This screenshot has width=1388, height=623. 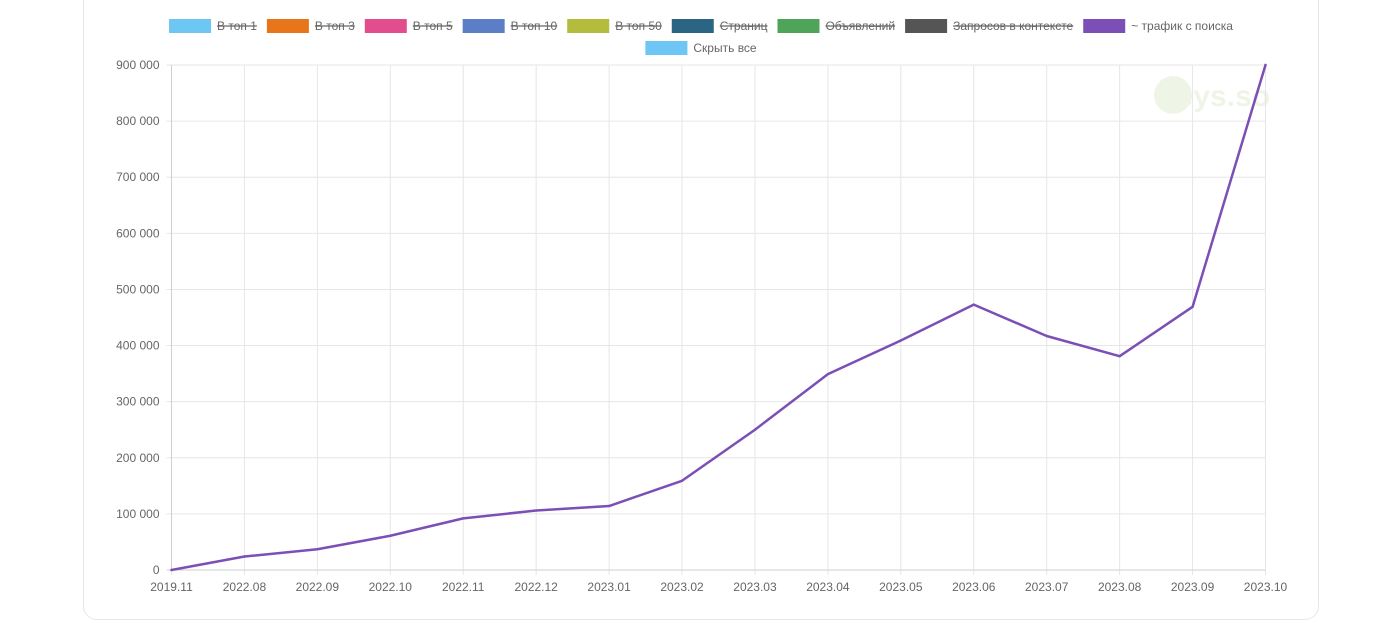 I want to click on x-tick-label: 2023.09, so click(x=1193, y=587).